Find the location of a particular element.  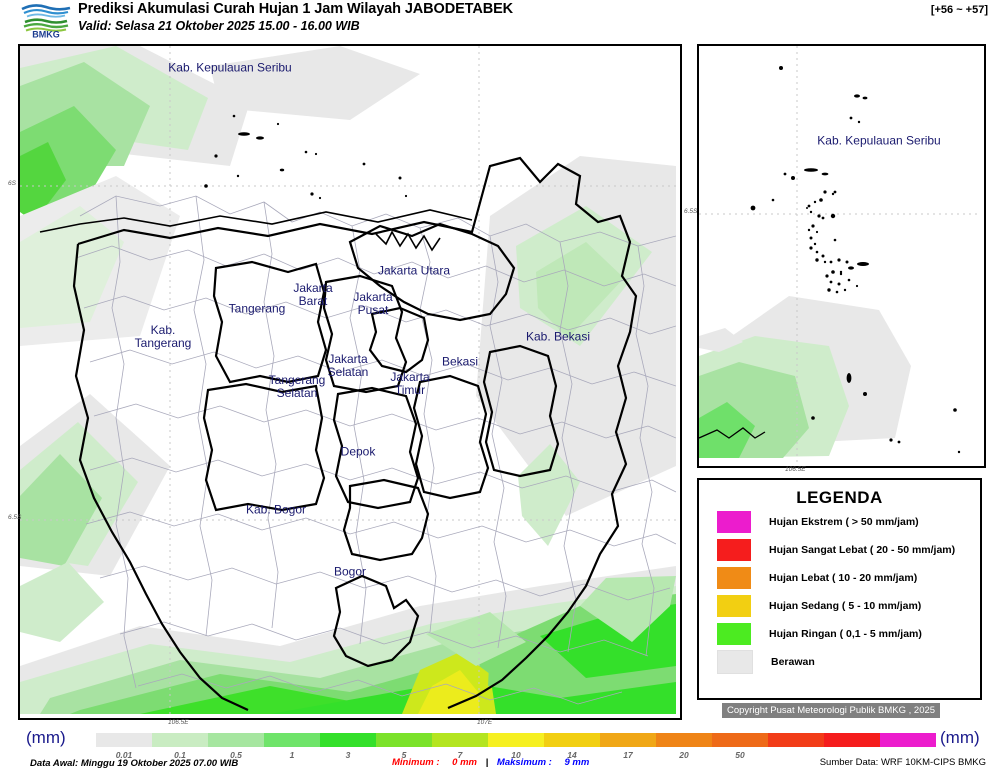

colorbar-unit-right: (mm) is located at coordinates (960, 737).